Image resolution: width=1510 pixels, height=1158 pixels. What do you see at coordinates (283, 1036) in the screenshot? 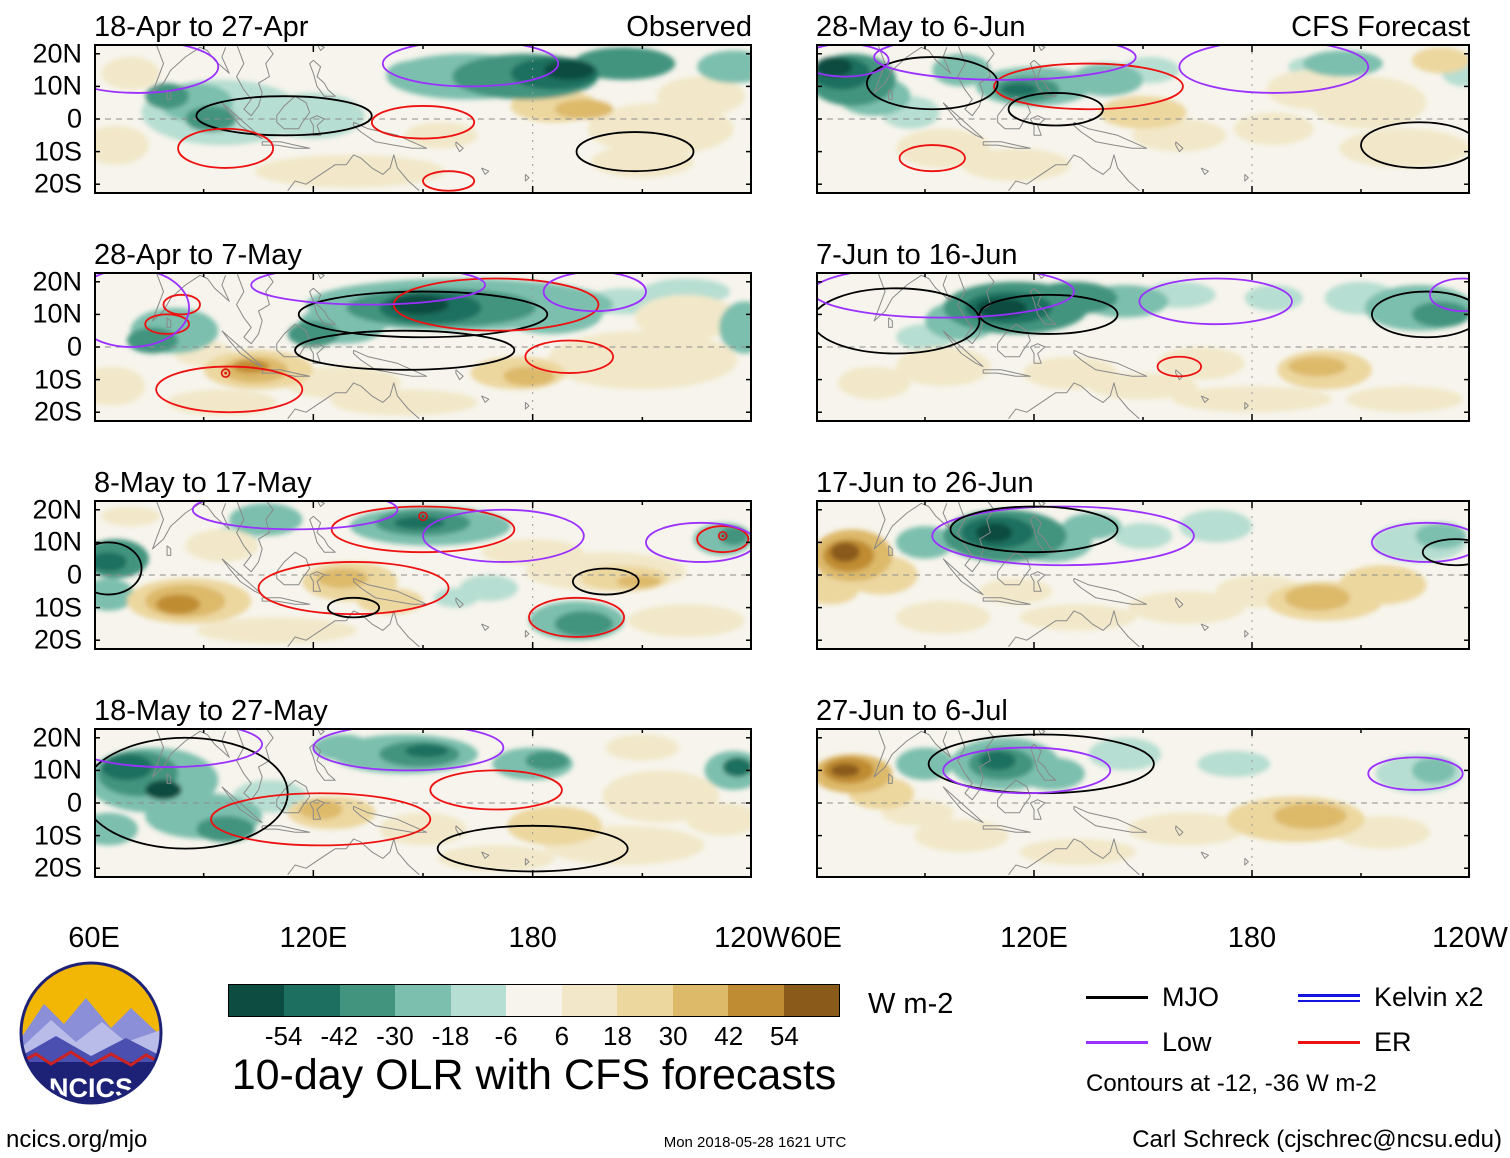
I see `colorbar-tick-label: -54` at bounding box center [283, 1036].